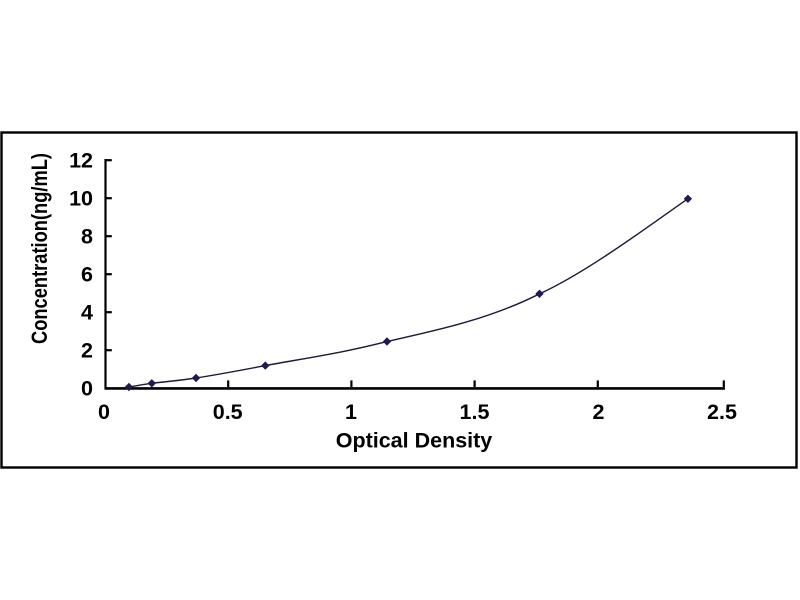  What do you see at coordinates (81, 199) in the screenshot?
I see `svg-text: 10` at bounding box center [81, 199].